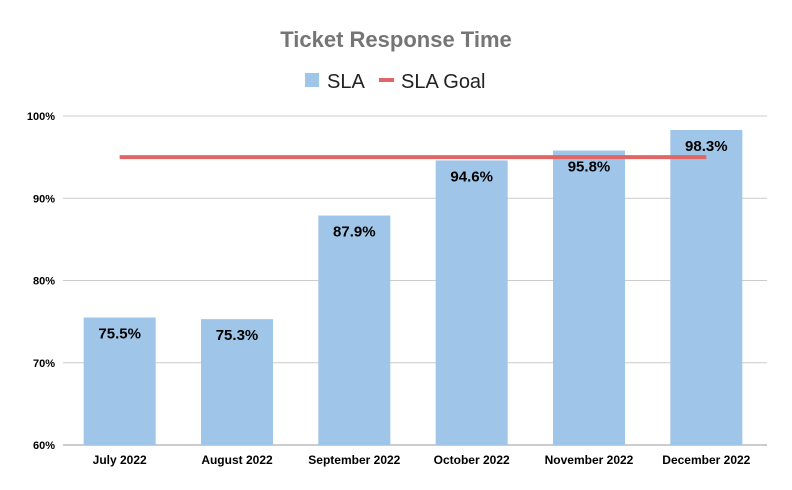 The image size is (792, 490). I want to click on y-tick-label: 100%, so click(41, 117).